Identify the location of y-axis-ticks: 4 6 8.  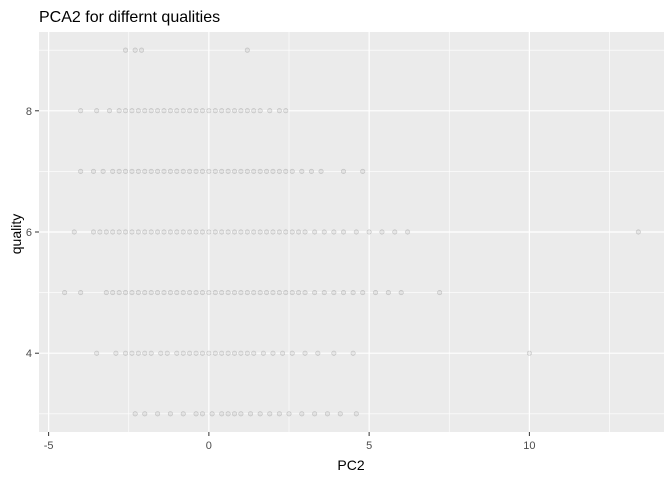
(32, 233).